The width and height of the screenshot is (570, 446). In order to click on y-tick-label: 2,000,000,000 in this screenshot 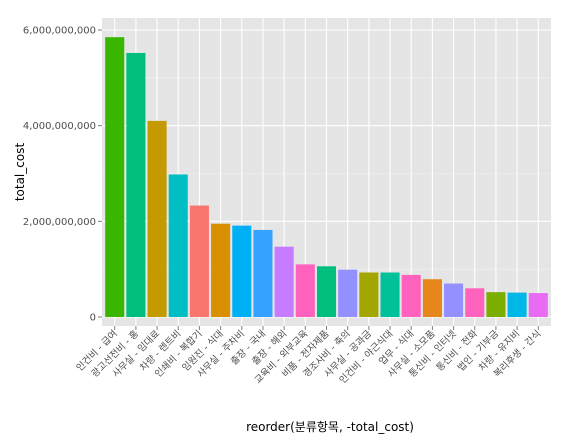, I will do `click(59, 222)`.